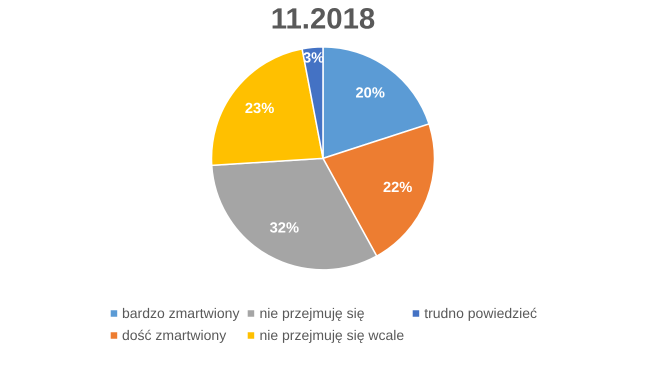 Image resolution: width=645 pixels, height=387 pixels. Describe the element at coordinates (370, 93) in the screenshot. I see `data-label: 20%` at that location.